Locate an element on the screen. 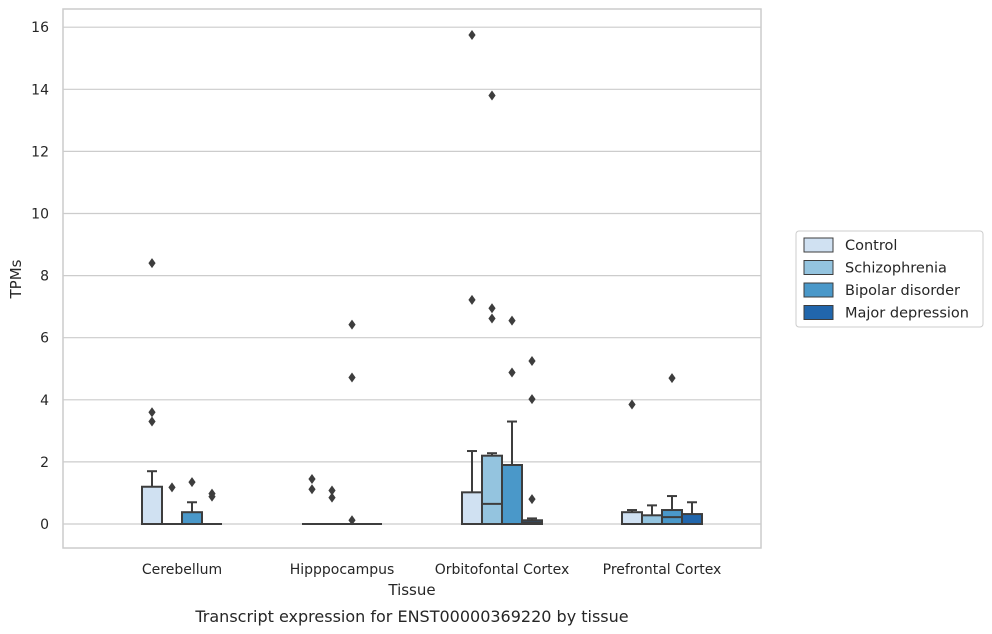 The height and width of the screenshot is (634, 992). y-tick-label: 8 is located at coordinates (44, 277).